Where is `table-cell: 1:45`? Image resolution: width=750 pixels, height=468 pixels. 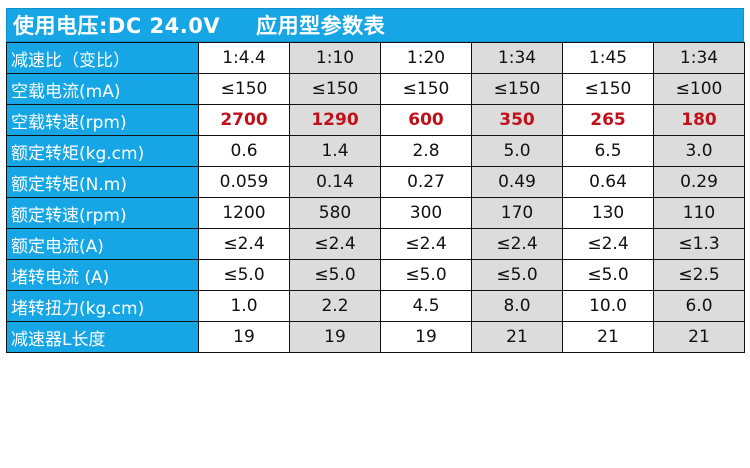
table-cell: 1:45 is located at coordinates (608, 58).